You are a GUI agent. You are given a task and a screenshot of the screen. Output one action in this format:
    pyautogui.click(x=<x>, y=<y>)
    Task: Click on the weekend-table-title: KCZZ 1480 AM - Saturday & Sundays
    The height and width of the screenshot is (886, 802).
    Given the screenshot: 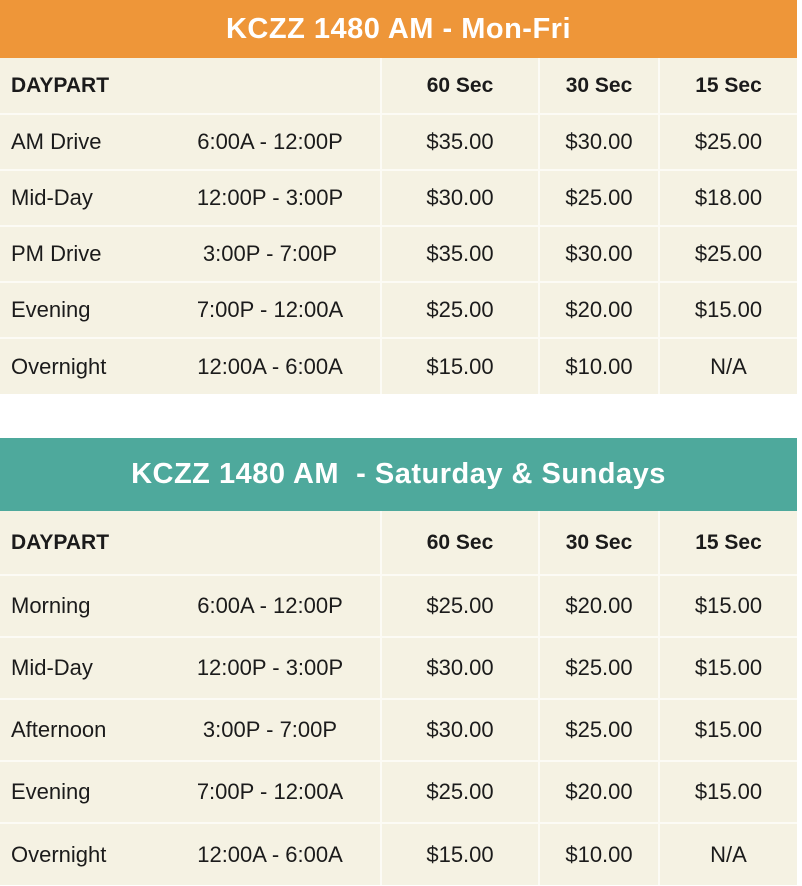 What is the action you would take?
    pyautogui.click(x=398, y=474)
    